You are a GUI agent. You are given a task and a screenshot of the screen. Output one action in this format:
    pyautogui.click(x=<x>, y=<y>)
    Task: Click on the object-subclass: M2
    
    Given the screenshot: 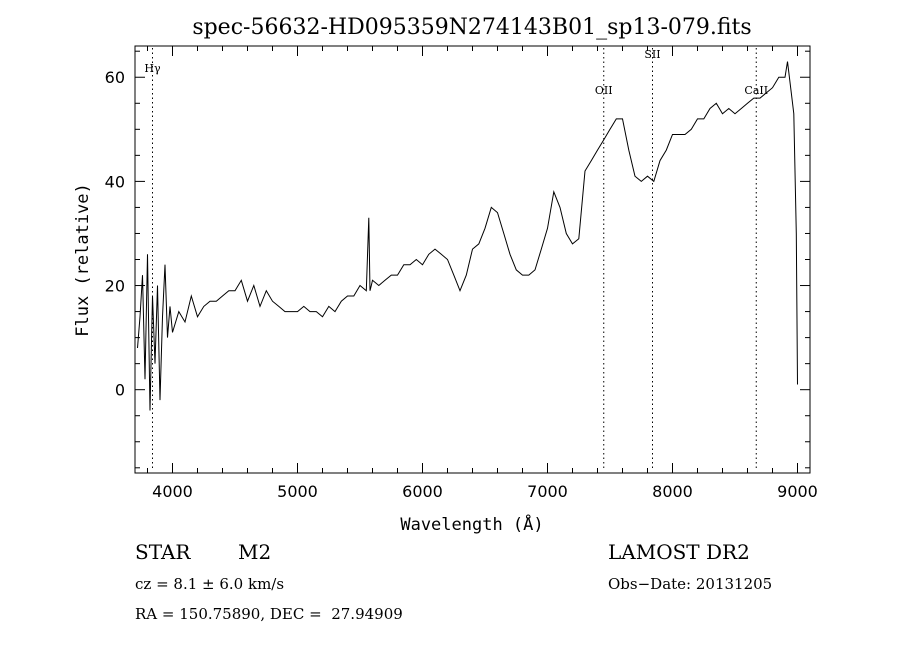 What is the action you would take?
    pyautogui.click(x=255, y=552)
    